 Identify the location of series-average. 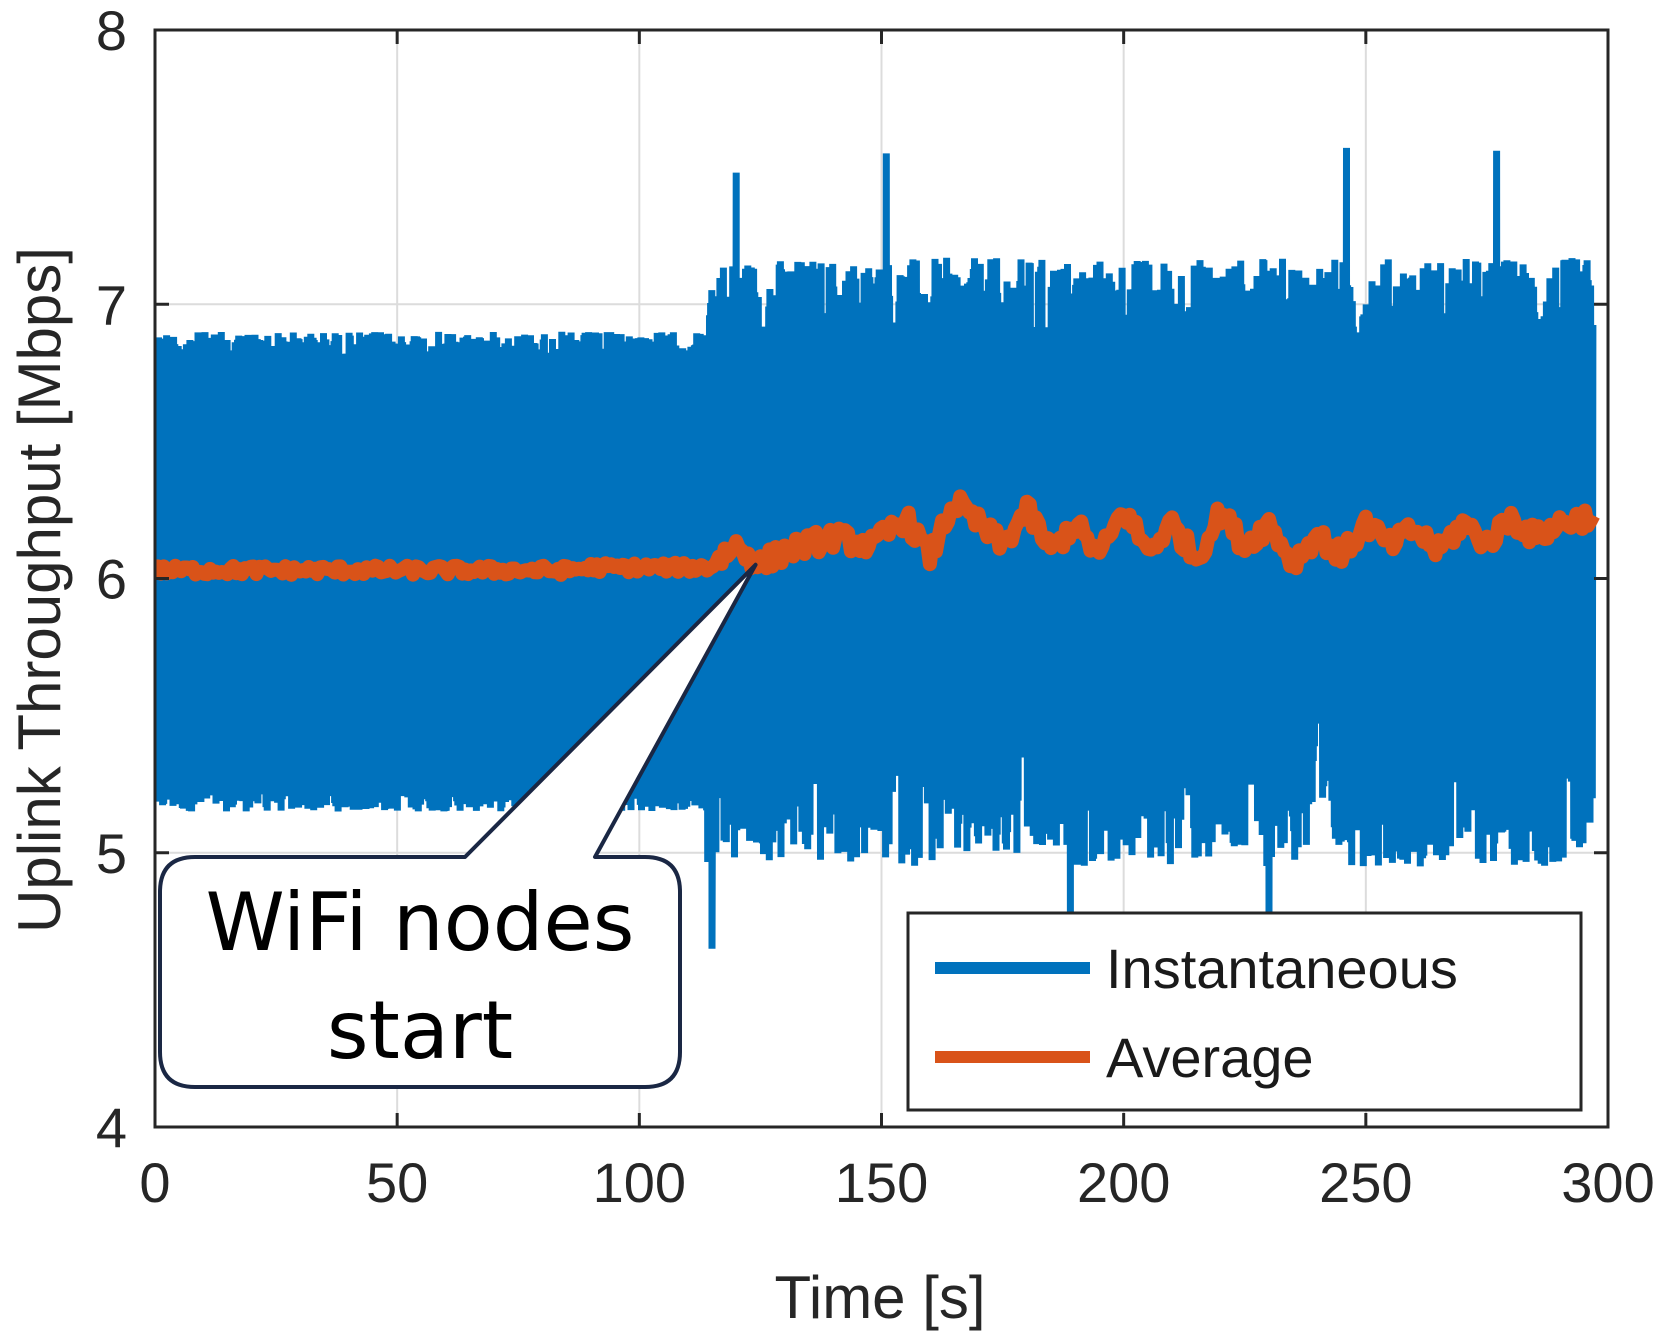
(877, 535).